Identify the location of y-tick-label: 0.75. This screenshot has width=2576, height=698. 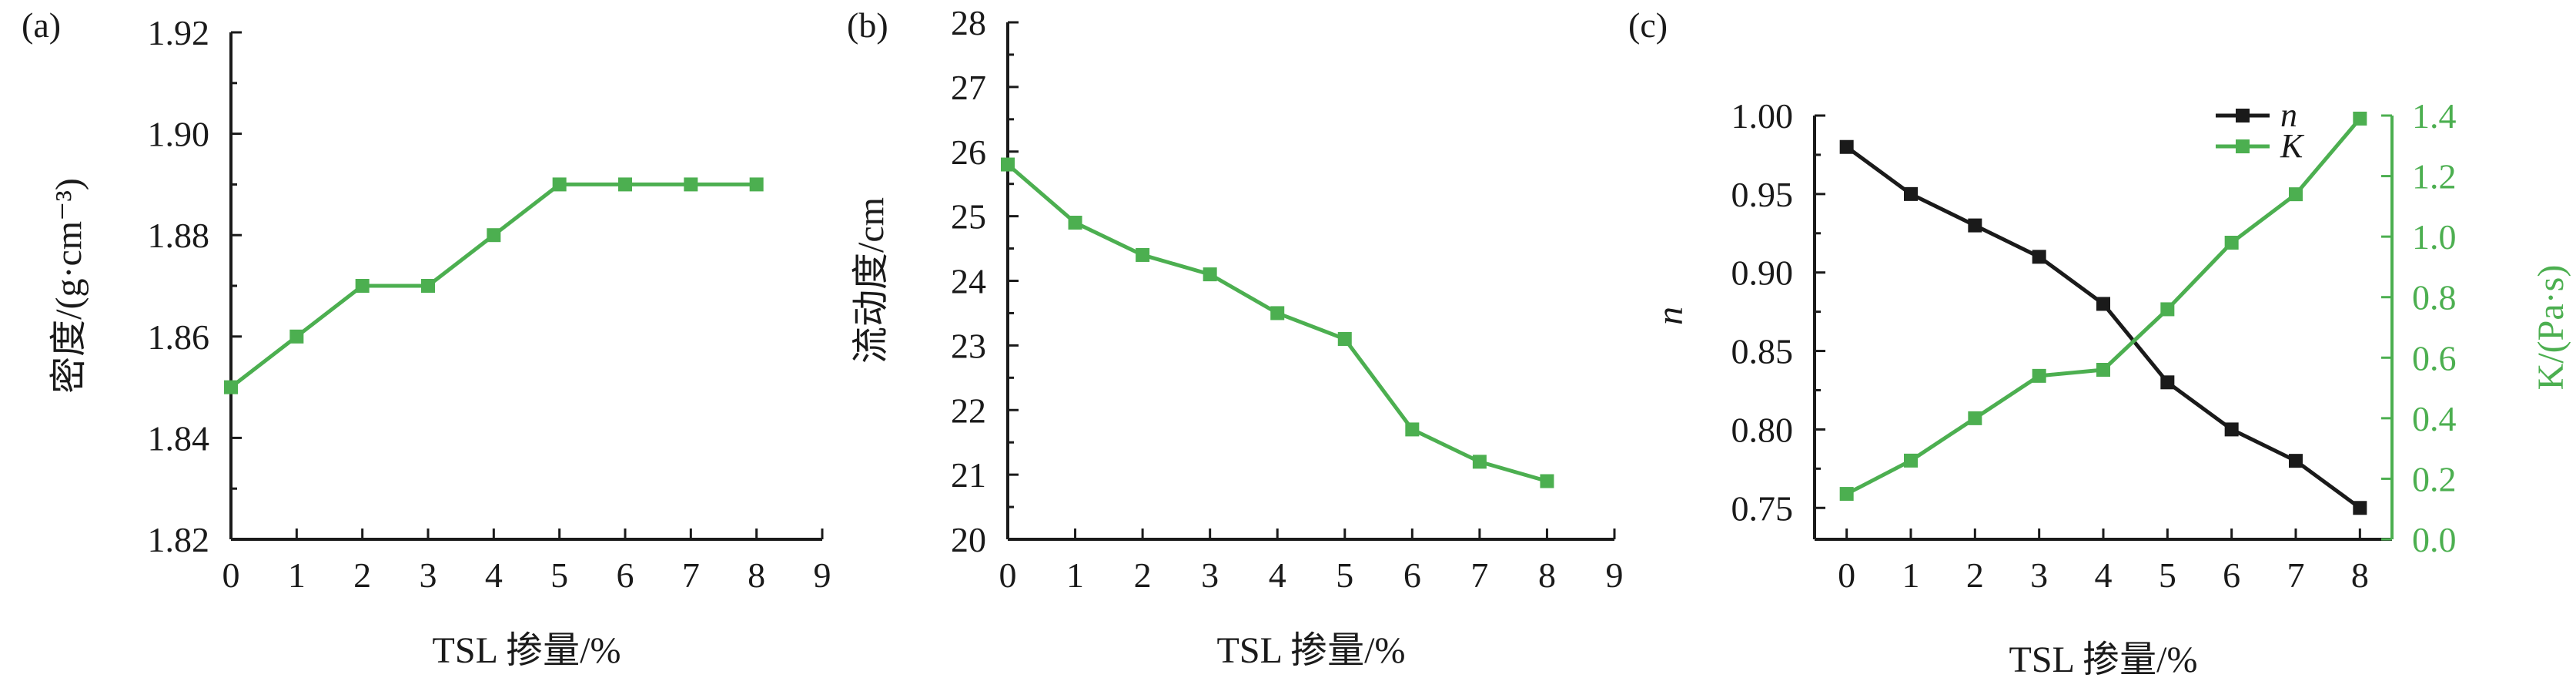
(1763, 508).